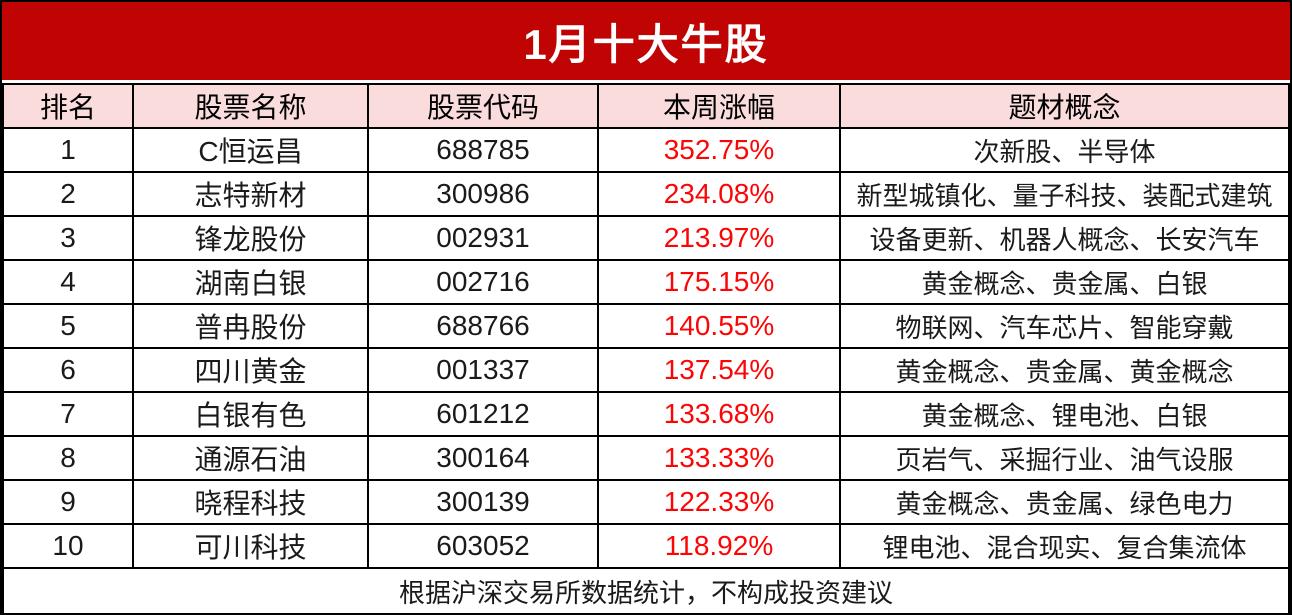 The height and width of the screenshot is (615, 1292). What do you see at coordinates (483, 414) in the screenshot?
I see `stock-code-cell: 601212` at bounding box center [483, 414].